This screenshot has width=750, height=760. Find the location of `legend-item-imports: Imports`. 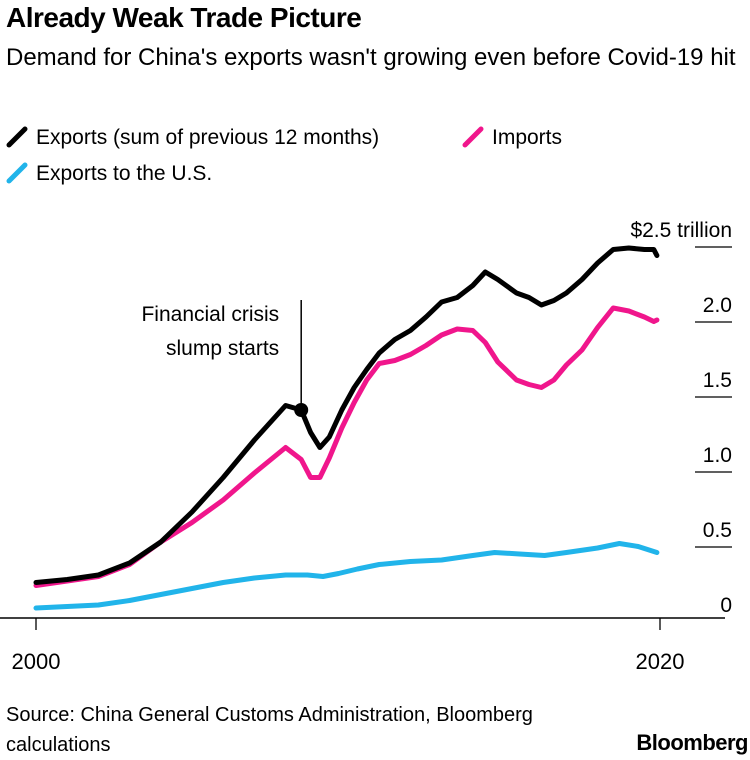

legend-item-imports: Imports is located at coordinates (512, 138).